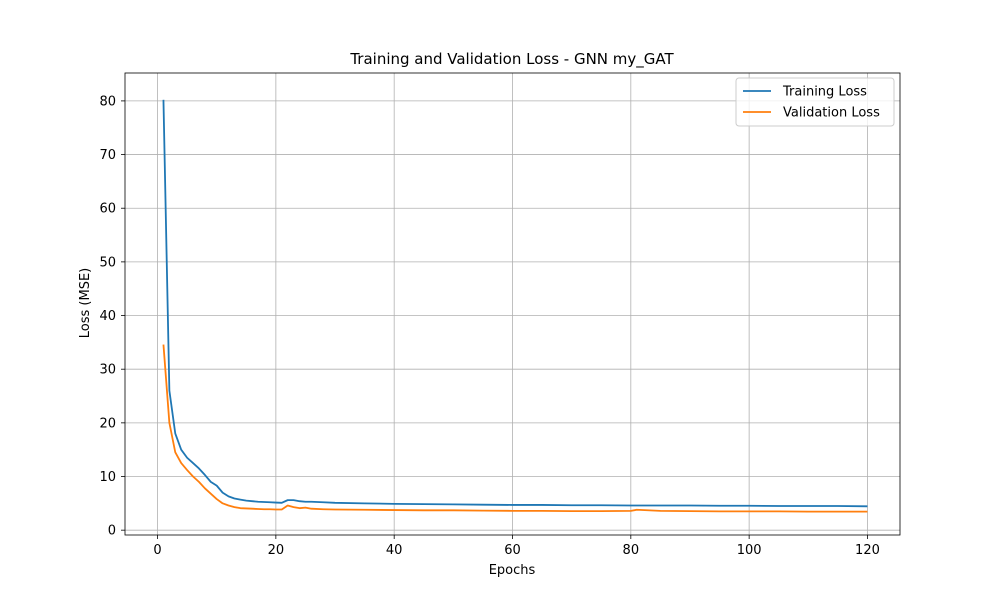  I want to click on x-tick-label: 120, so click(867, 550).